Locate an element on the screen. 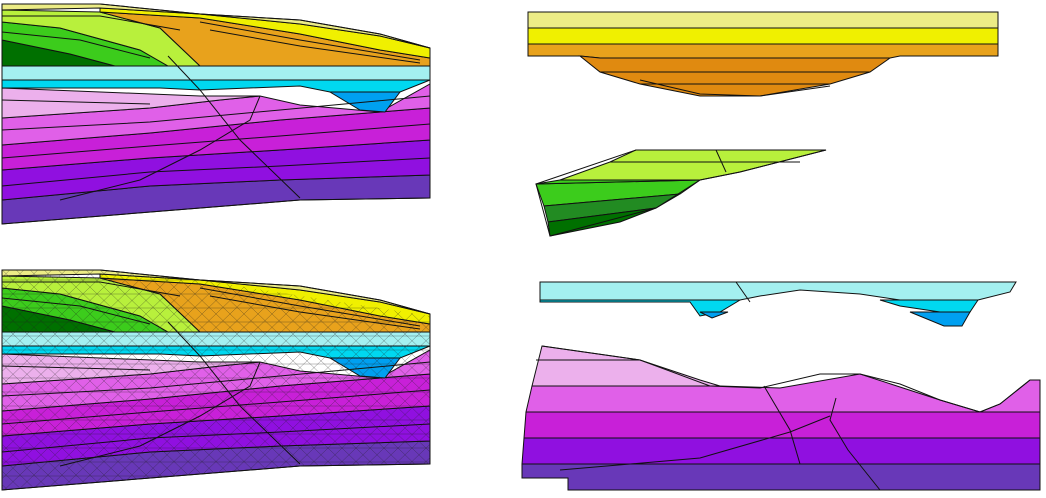 This screenshot has height=498, width=1046. unit-cyan is located at coordinates (778, 304).